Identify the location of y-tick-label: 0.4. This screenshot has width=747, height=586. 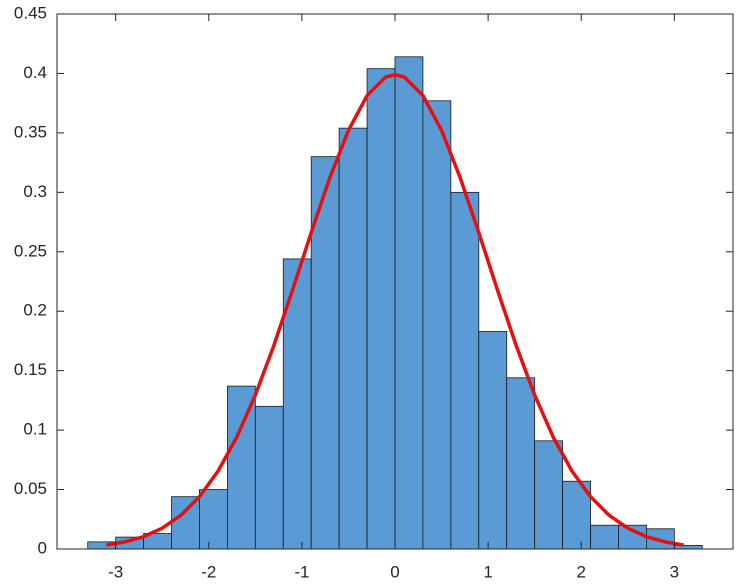
(35, 72).